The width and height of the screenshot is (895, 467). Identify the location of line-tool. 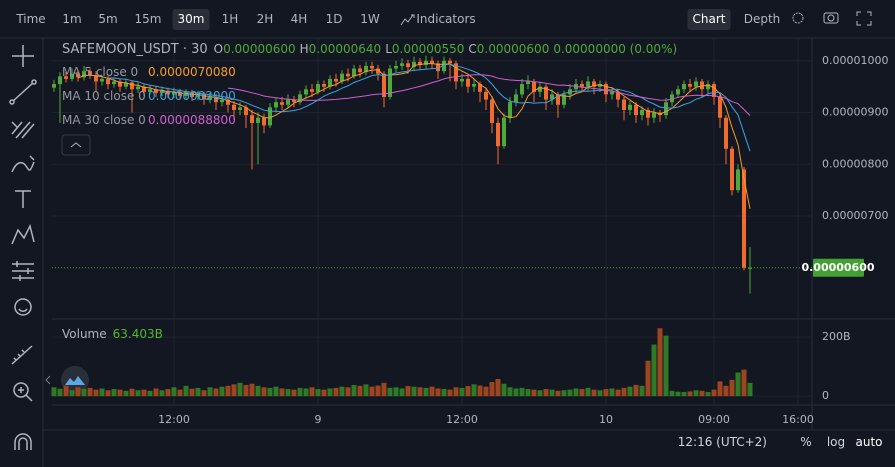
(23, 92).